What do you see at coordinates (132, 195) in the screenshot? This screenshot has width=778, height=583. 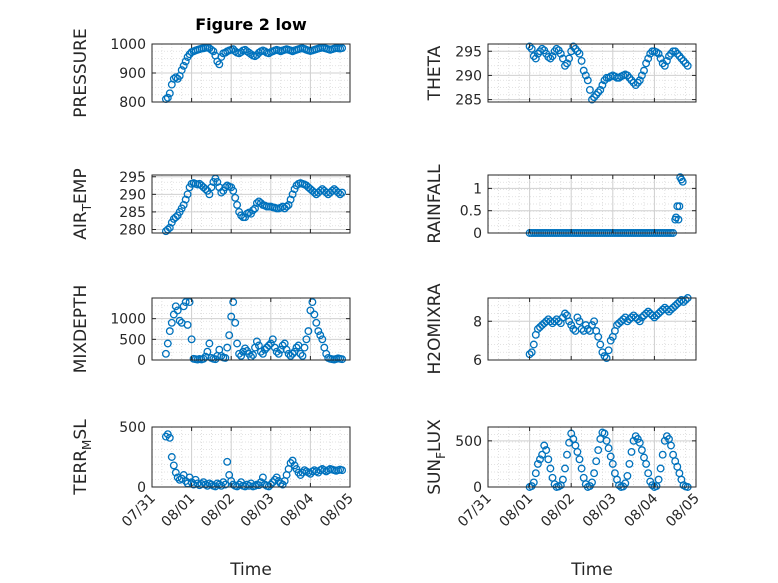 I see `y-tick-label: 290` at bounding box center [132, 195].